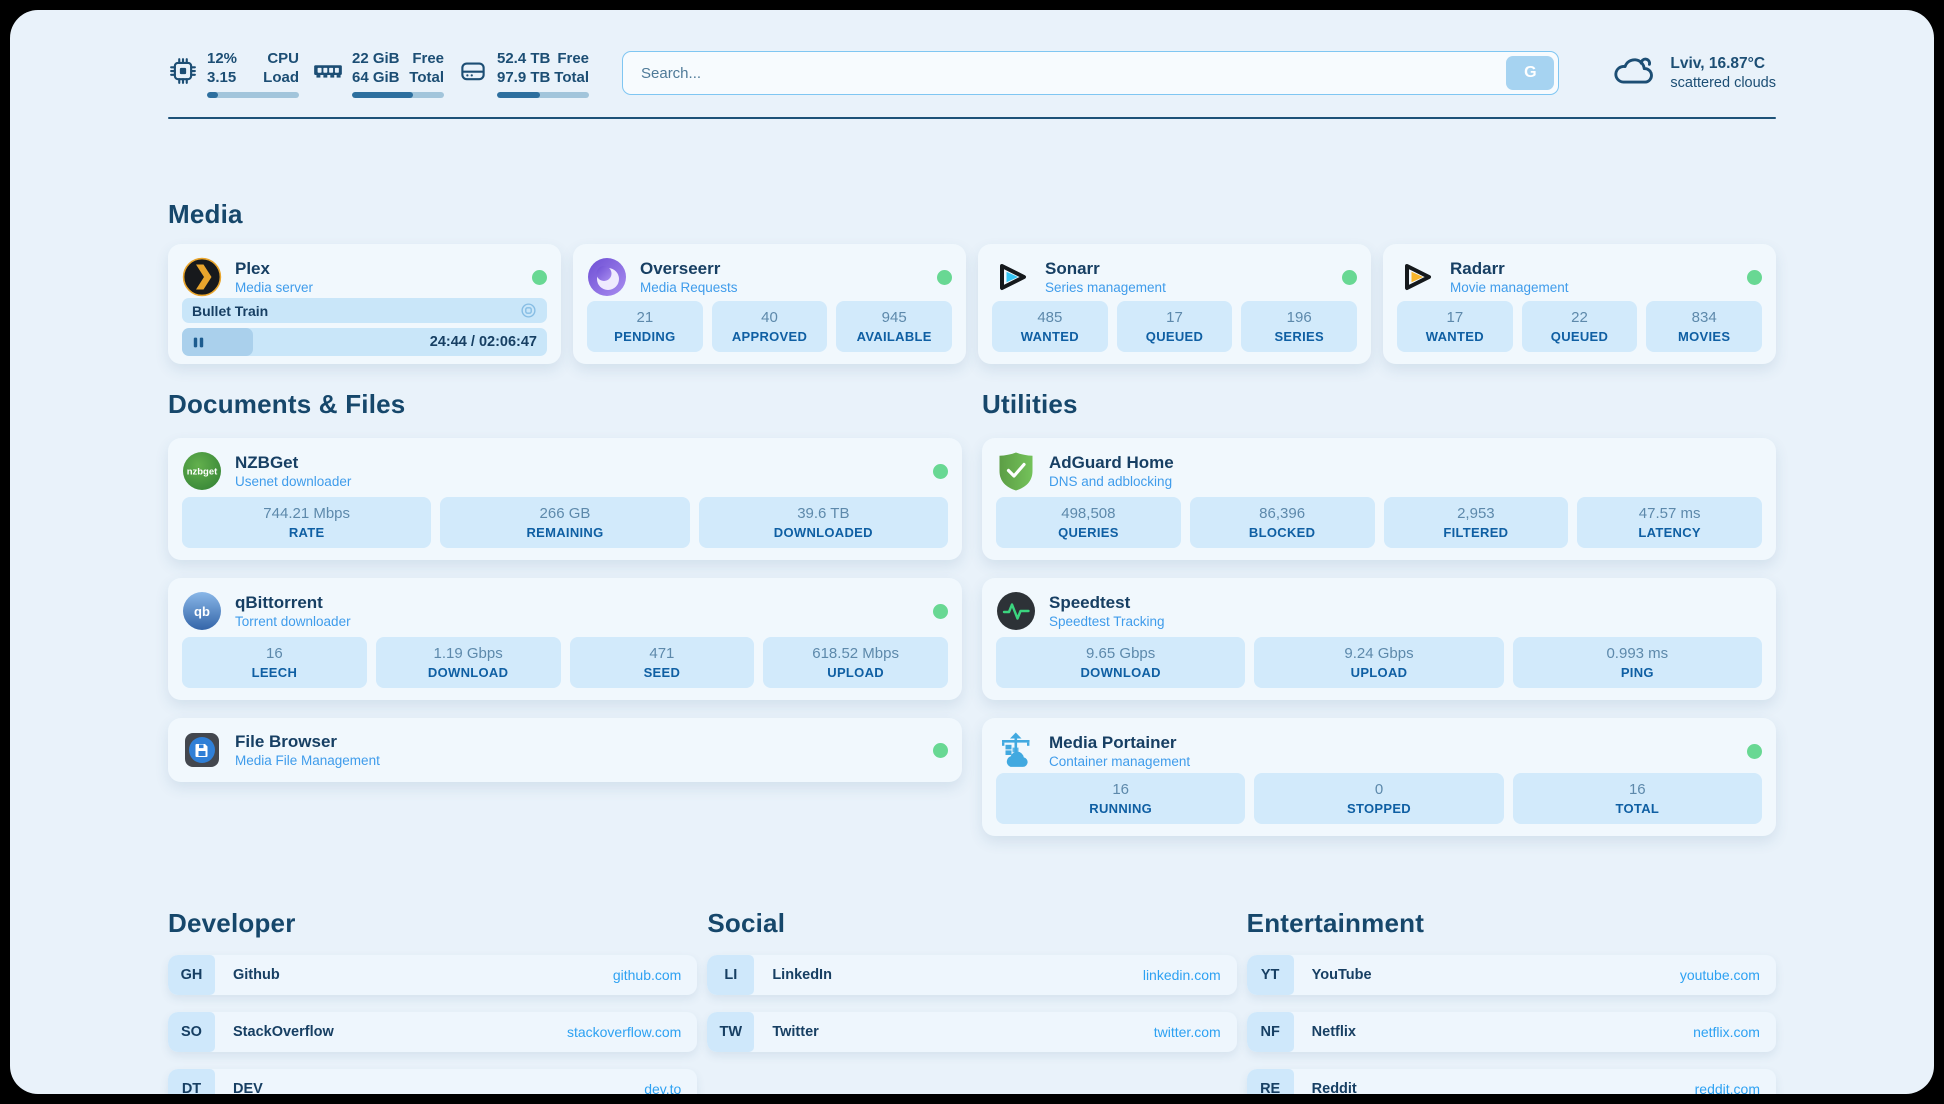 The image size is (1944, 1104). What do you see at coordinates (307, 760) in the screenshot?
I see `app-description: Media File Management` at bounding box center [307, 760].